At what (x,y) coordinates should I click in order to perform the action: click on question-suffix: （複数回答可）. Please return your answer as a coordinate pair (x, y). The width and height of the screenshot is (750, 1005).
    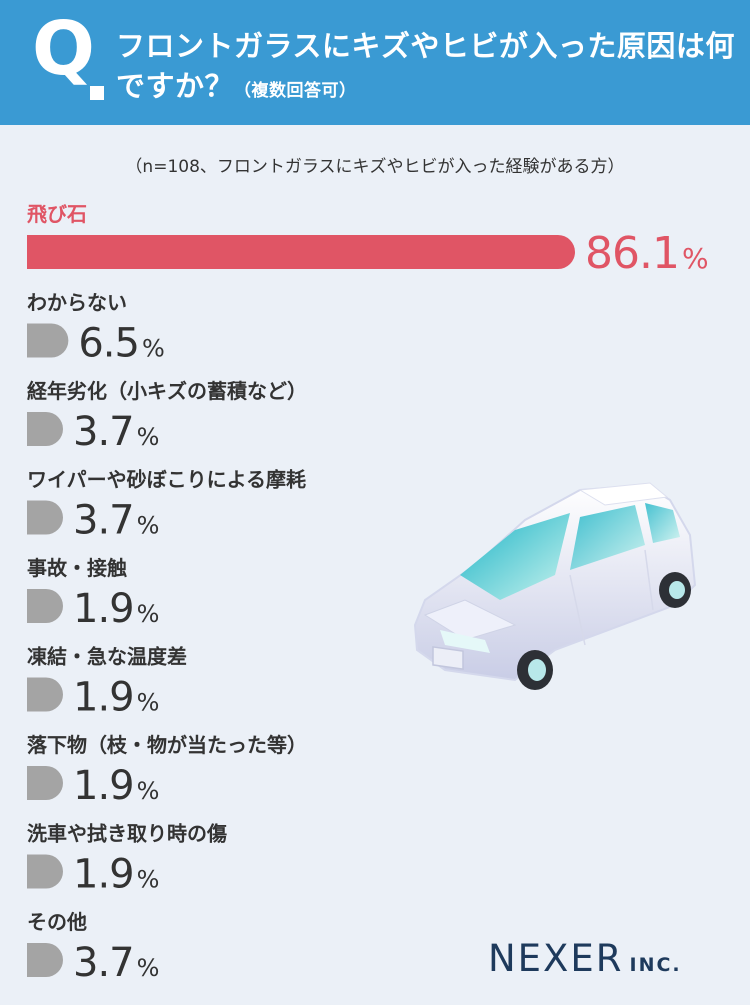
    Looking at the image, I should click on (295, 91).